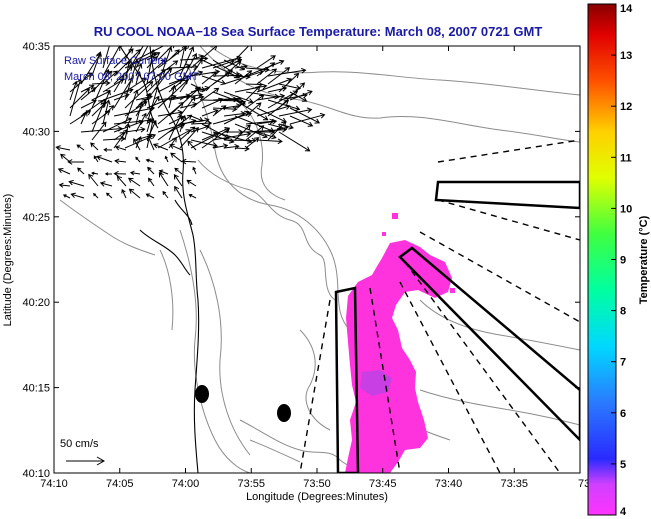  Describe the element at coordinates (626, 107) in the screenshot. I see `colorbar-tick-label: 12` at that location.